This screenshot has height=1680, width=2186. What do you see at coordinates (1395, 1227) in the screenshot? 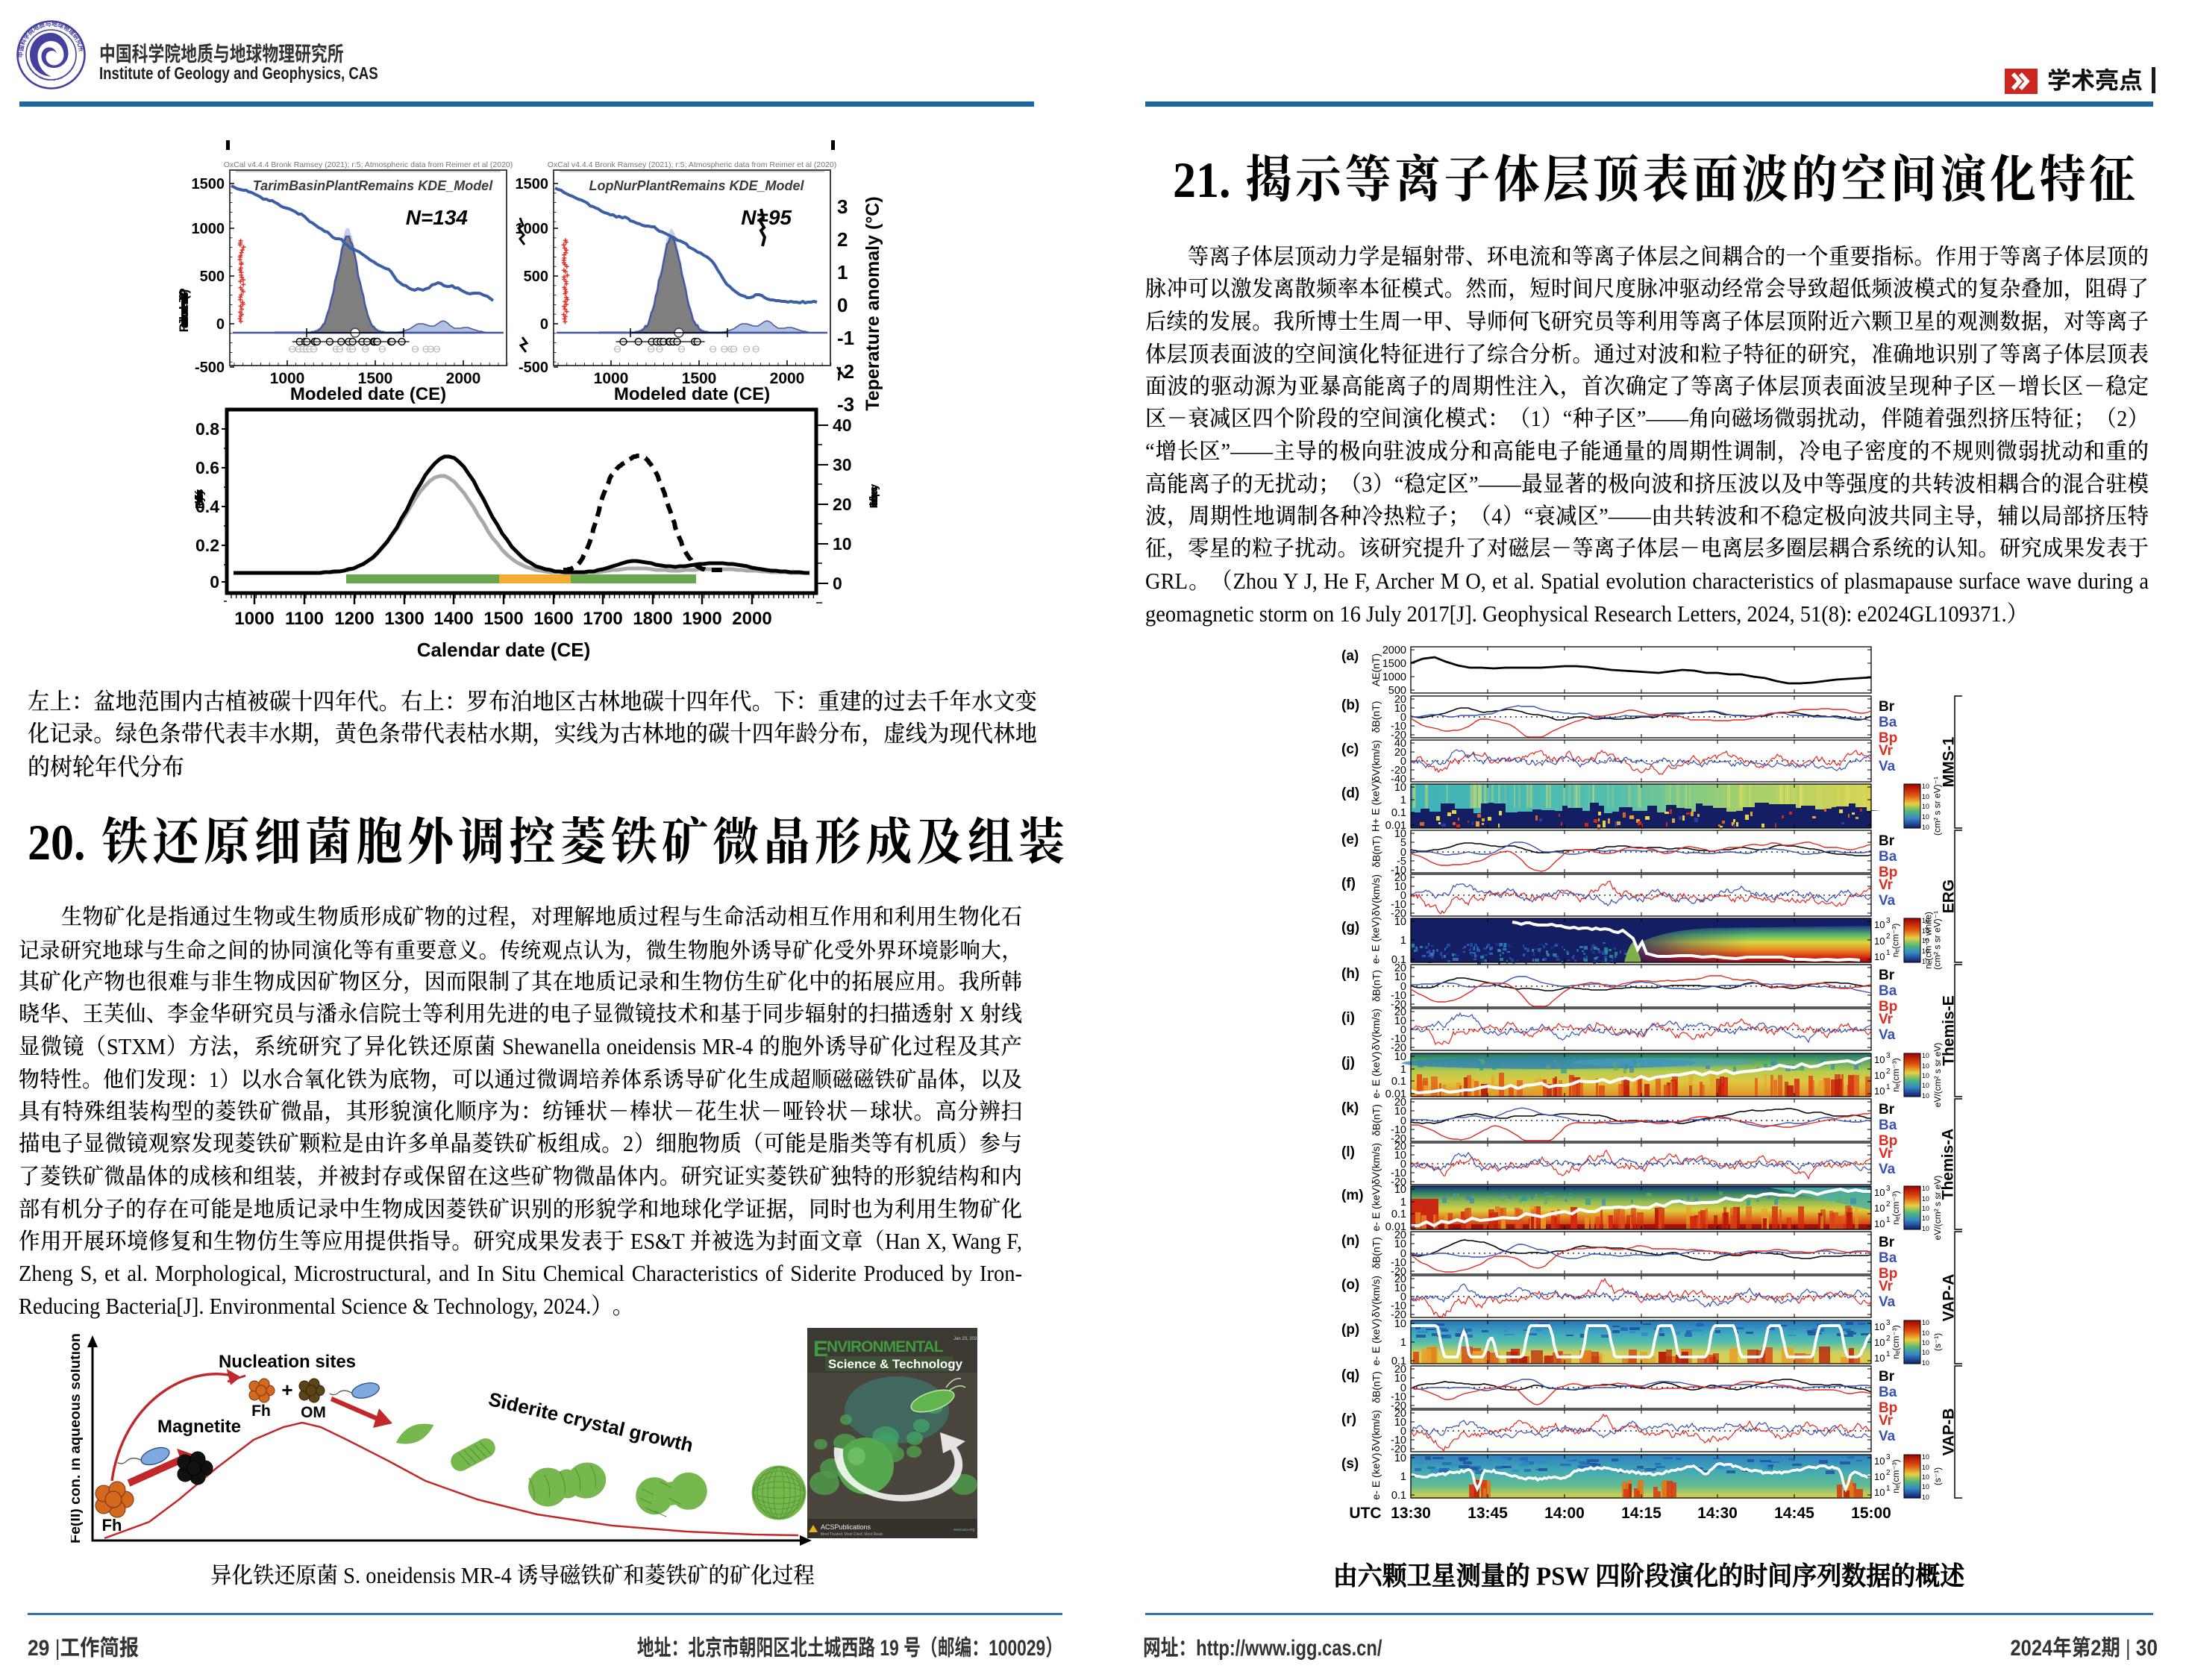
I see `svg-text: 0.01` at bounding box center [1395, 1227].